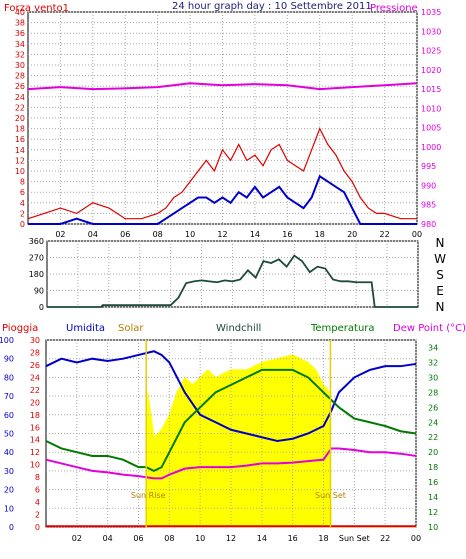 The width and height of the screenshot is (466, 559). Describe the element at coordinates (20, 23) in the screenshot. I see `left-tick-label: 38` at that location.